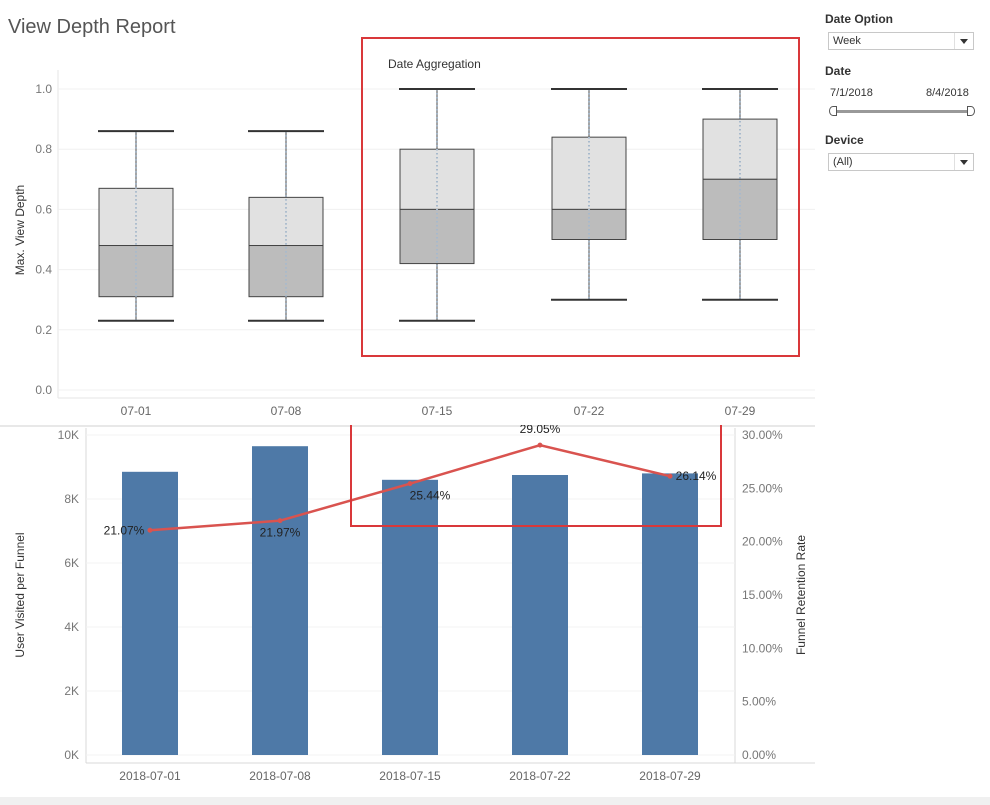 The image size is (990, 805). I want to click on x-tick-label: 07-22, so click(589, 411).